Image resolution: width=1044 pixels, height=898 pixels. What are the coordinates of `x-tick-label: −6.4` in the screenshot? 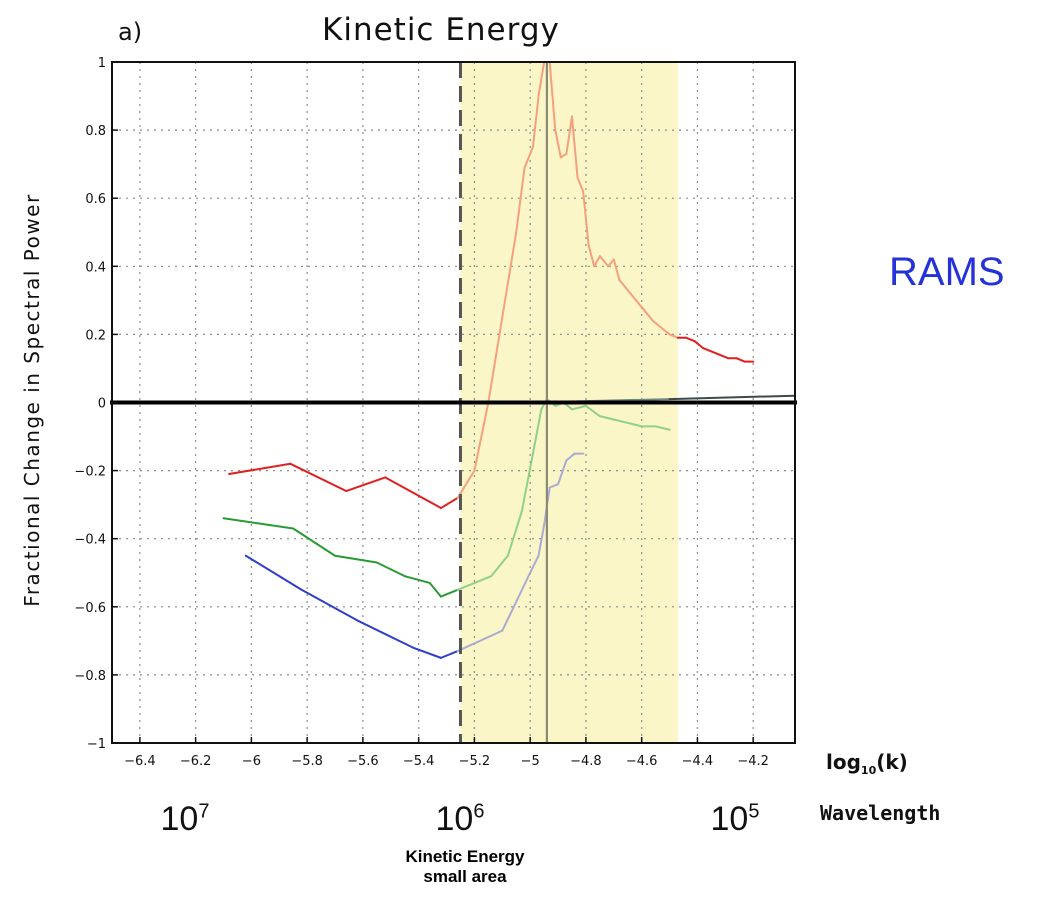 It's located at (140, 761).